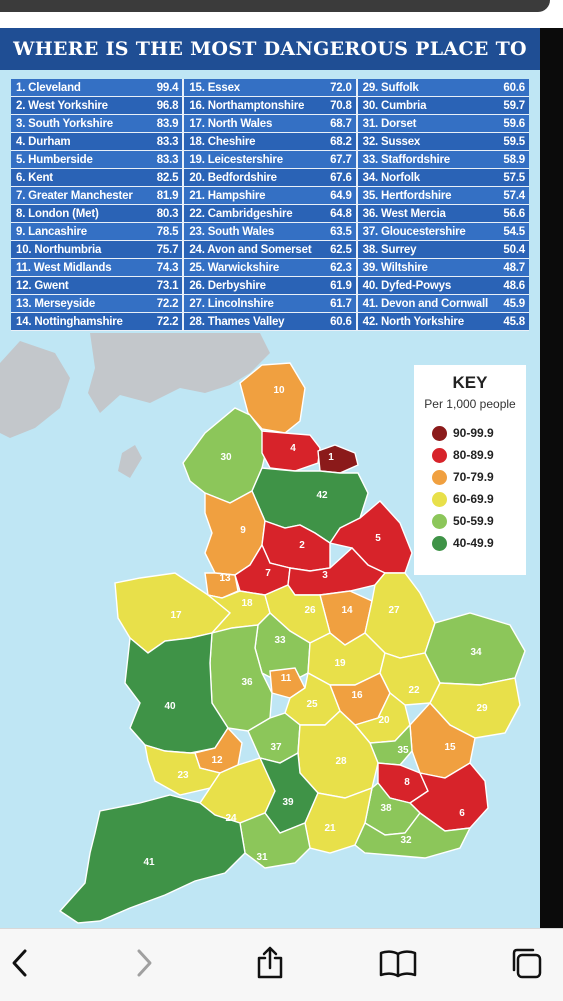 Image resolution: width=563 pixels, height=1001 pixels. What do you see at coordinates (514, 267) in the screenshot?
I see `ranking-value: 48.7` at bounding box center [514, 267].